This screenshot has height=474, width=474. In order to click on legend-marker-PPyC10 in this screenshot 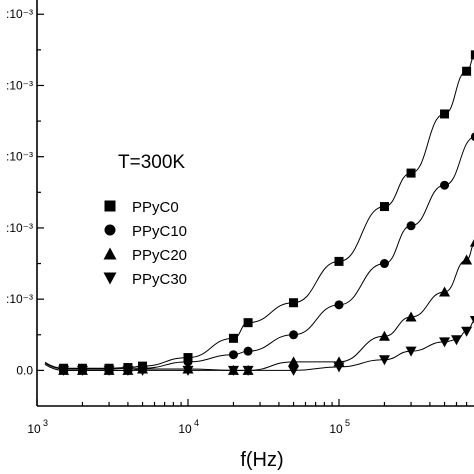, I will do `click(110, 230)`.